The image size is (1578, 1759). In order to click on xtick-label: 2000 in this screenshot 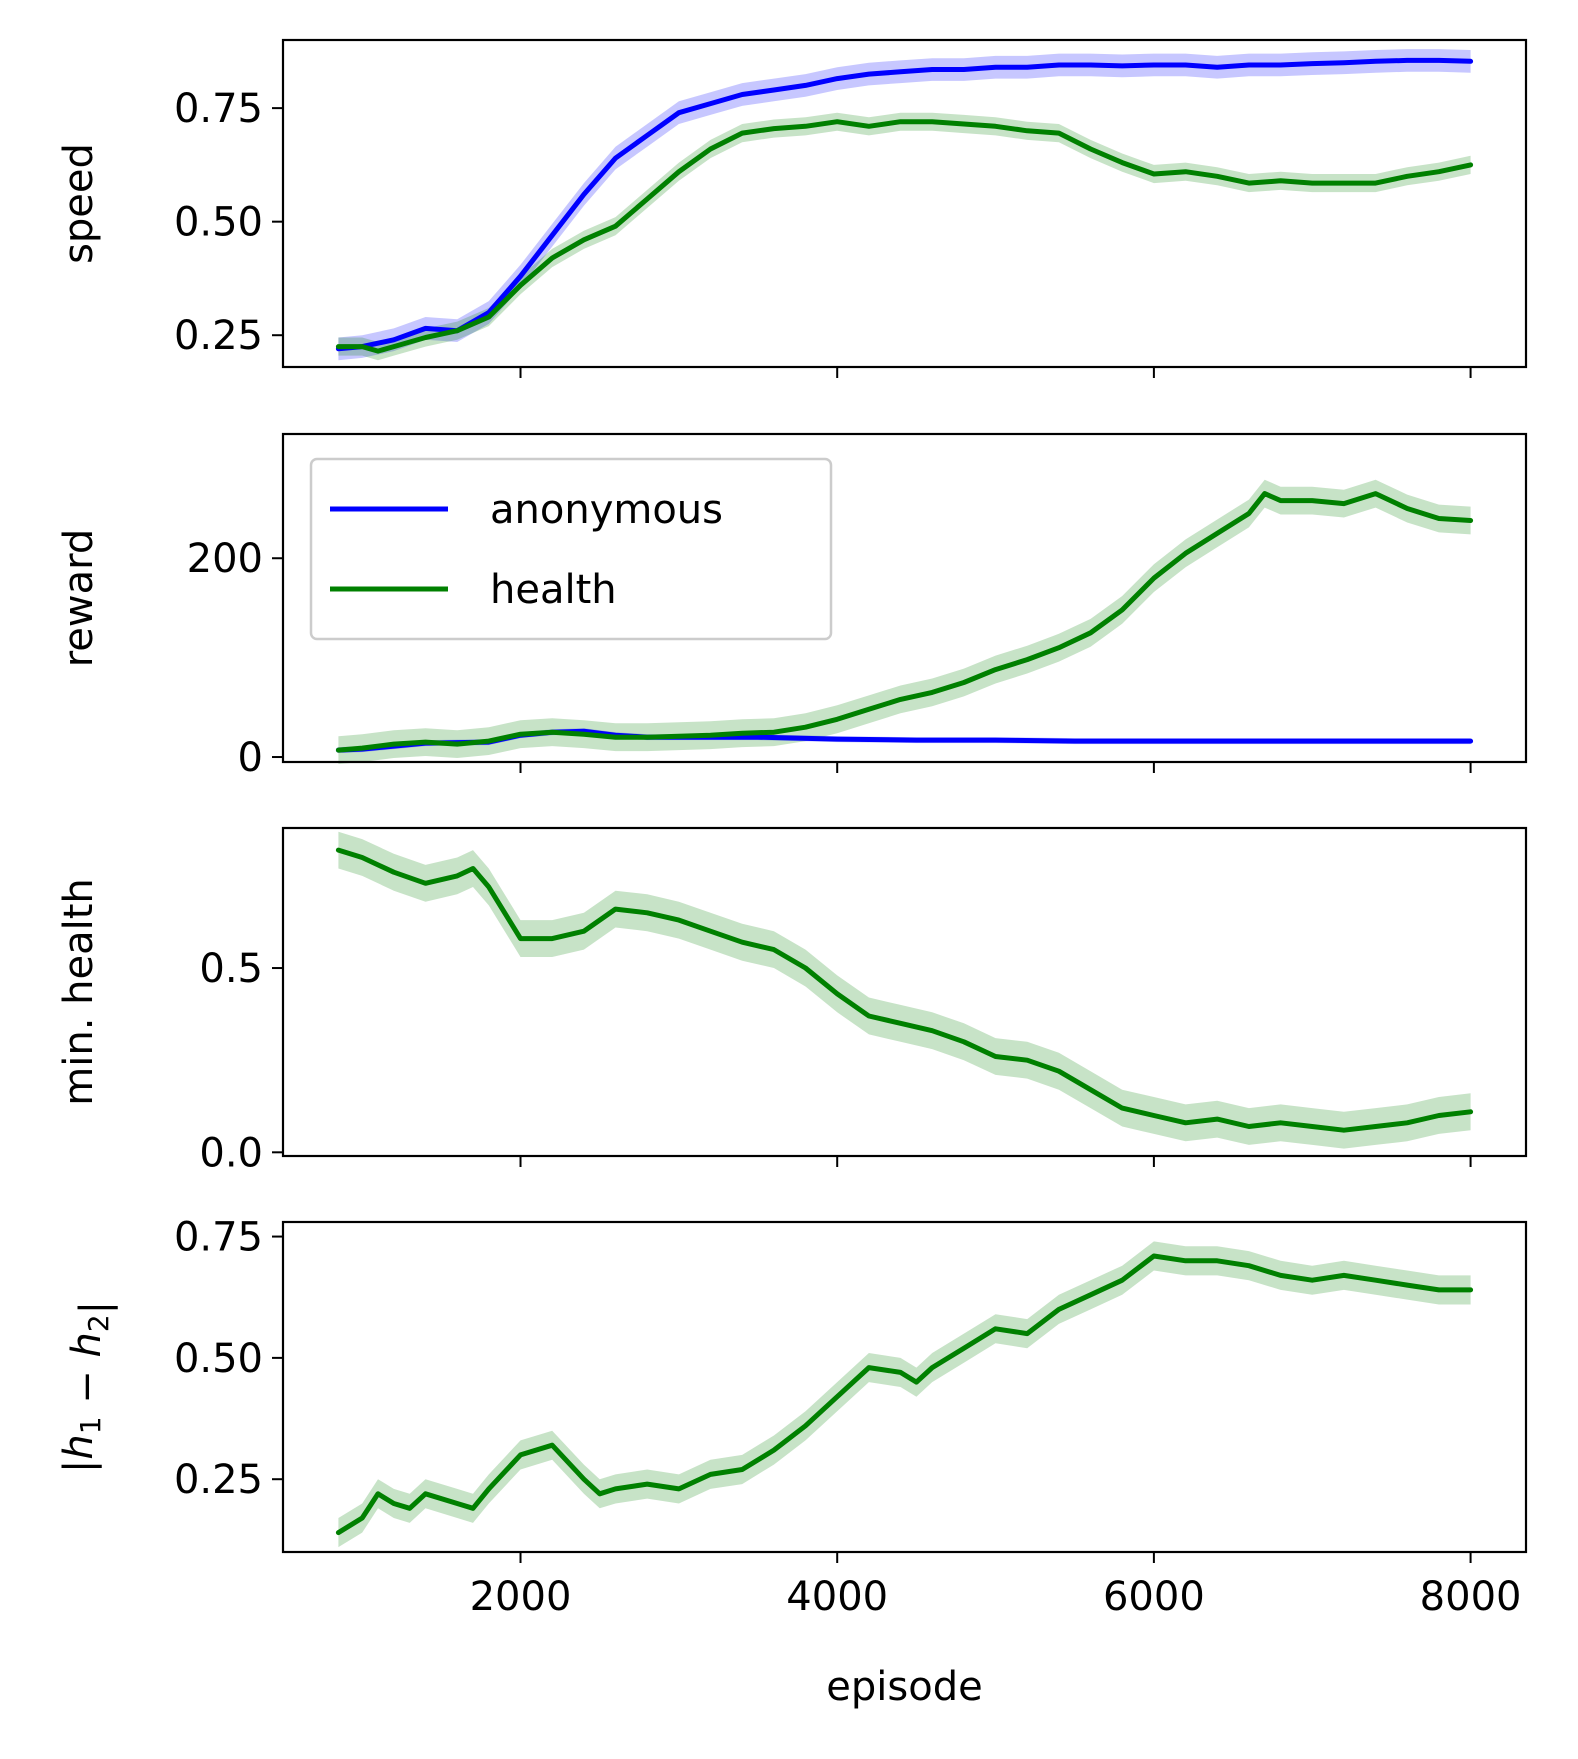, I will do `click(521, 1597)`.